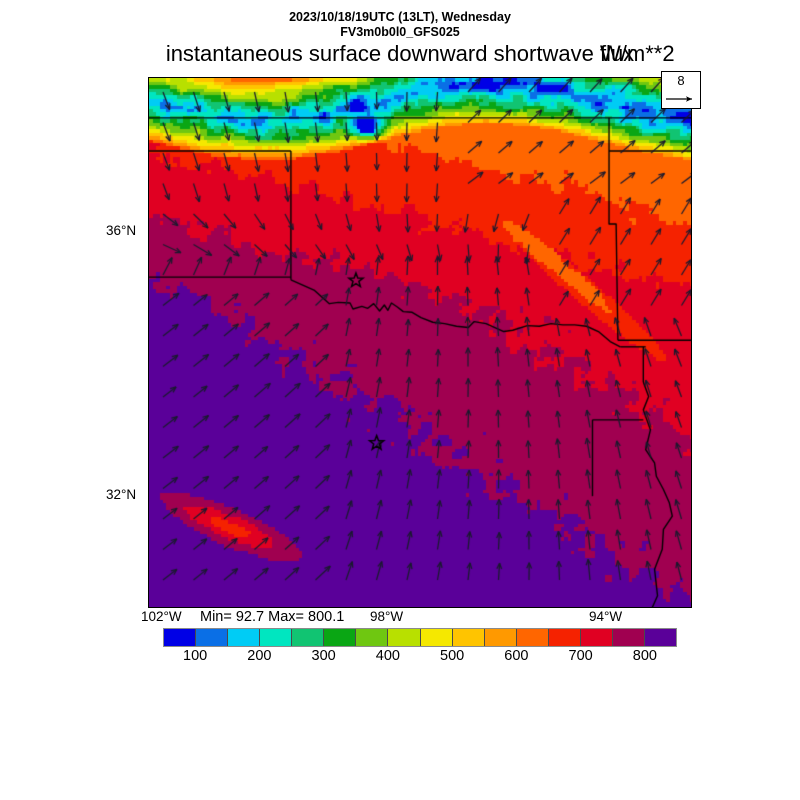 The width and height of the screenshot is (800, 800). What do you see at coordinates (681, 90) in the screenshot?
I see `reference-vector-legend: 8` at bounding box center [681, 90].